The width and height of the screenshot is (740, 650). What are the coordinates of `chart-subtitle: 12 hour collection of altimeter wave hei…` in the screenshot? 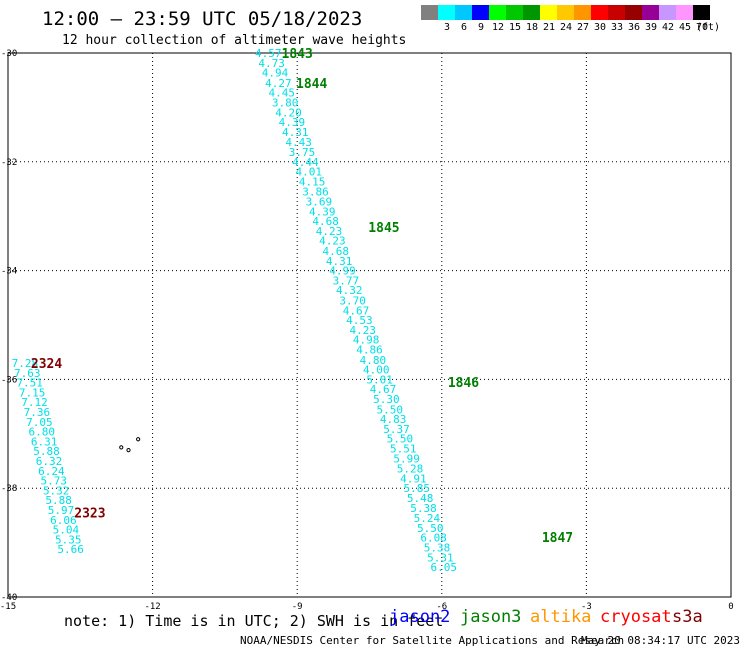 It's located at (234, 40).